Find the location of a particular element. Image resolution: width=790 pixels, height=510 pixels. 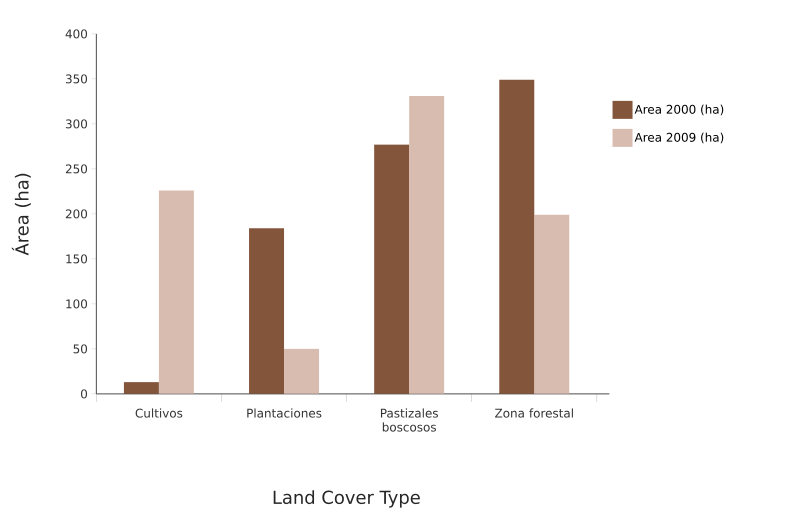

x-tick-label: Cultivos is located at coordinates (159, 413).